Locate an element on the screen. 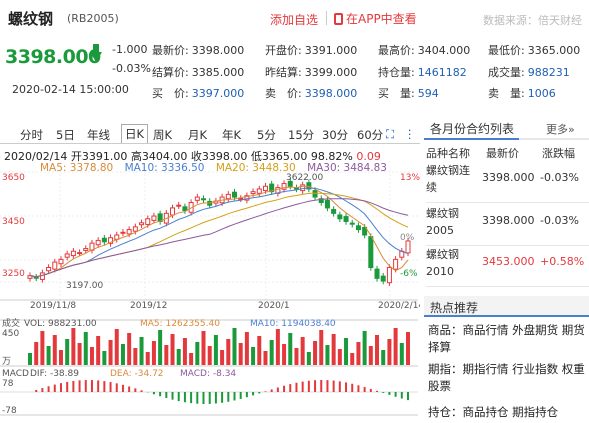 The width and height of the screenshot is (589, 423). quote-field-value: 3391.000 is located at coordinates (331, 50).